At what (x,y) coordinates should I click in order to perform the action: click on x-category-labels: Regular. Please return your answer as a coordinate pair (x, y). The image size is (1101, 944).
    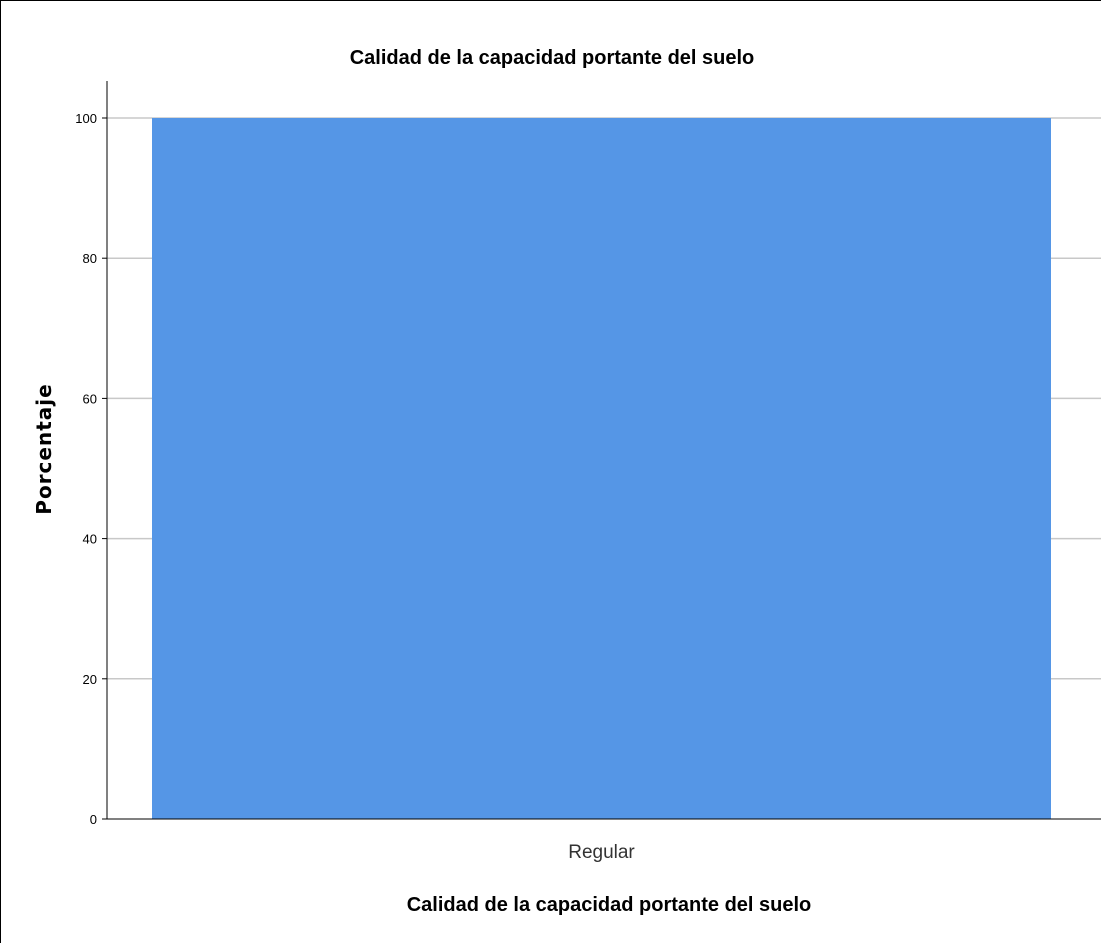
    Looking at the image, I should click on (601, 852).